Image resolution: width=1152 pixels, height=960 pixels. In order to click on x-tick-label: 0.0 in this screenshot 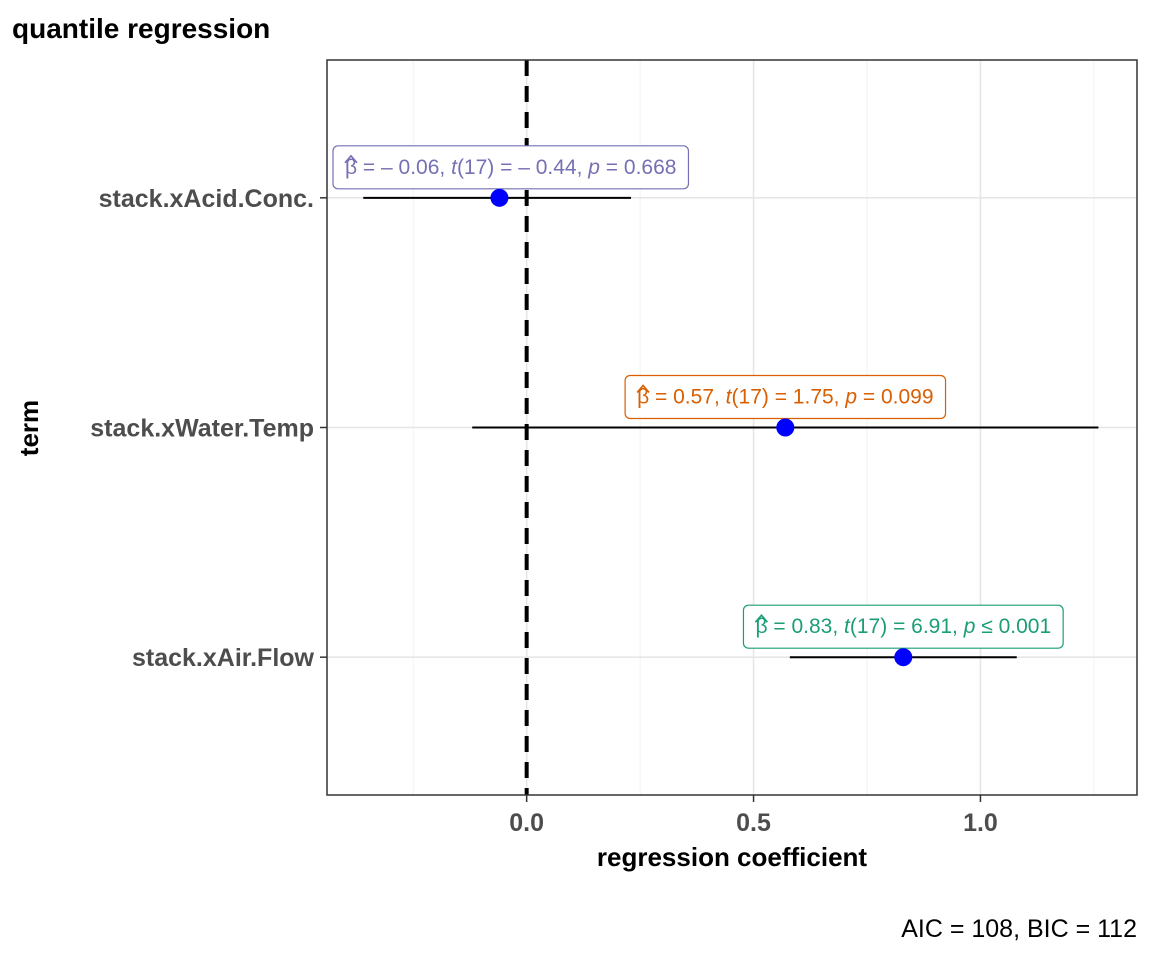, I will do `click(526, 823)`.